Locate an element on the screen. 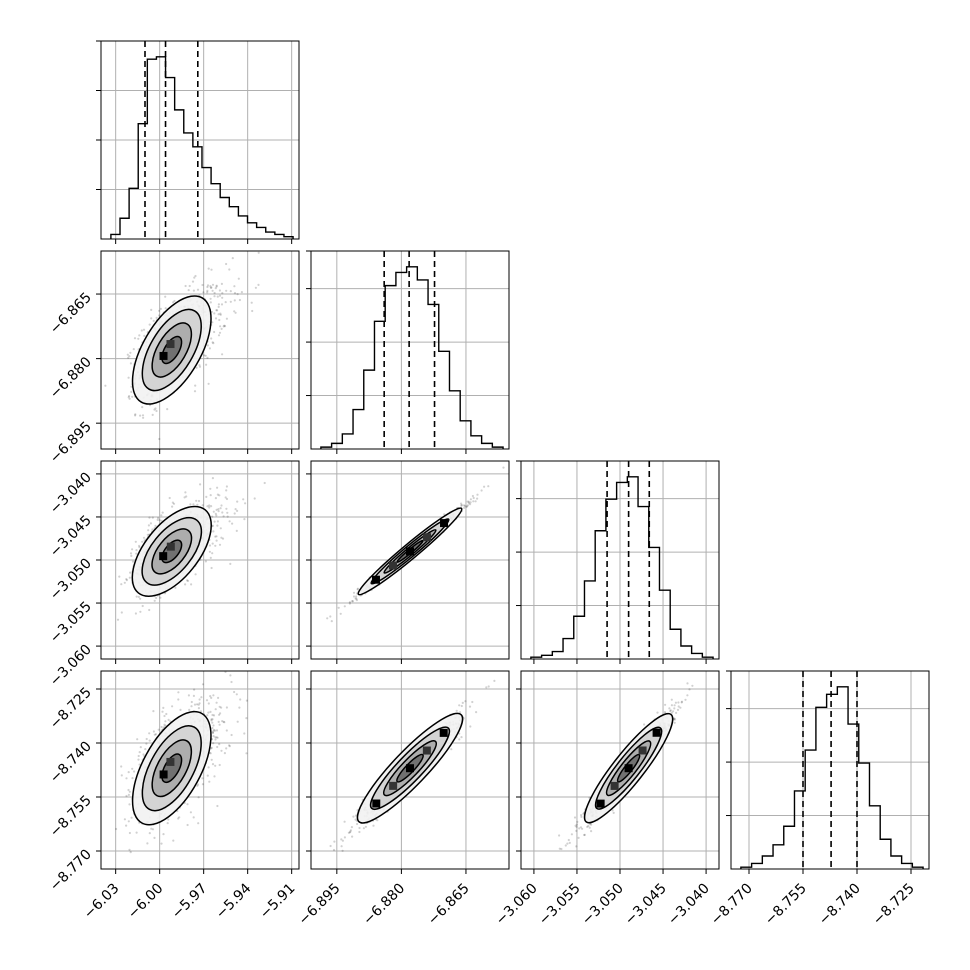 The height and width of the screenshot is (970, 970). axes-frame is located at coordinates (410, 350).